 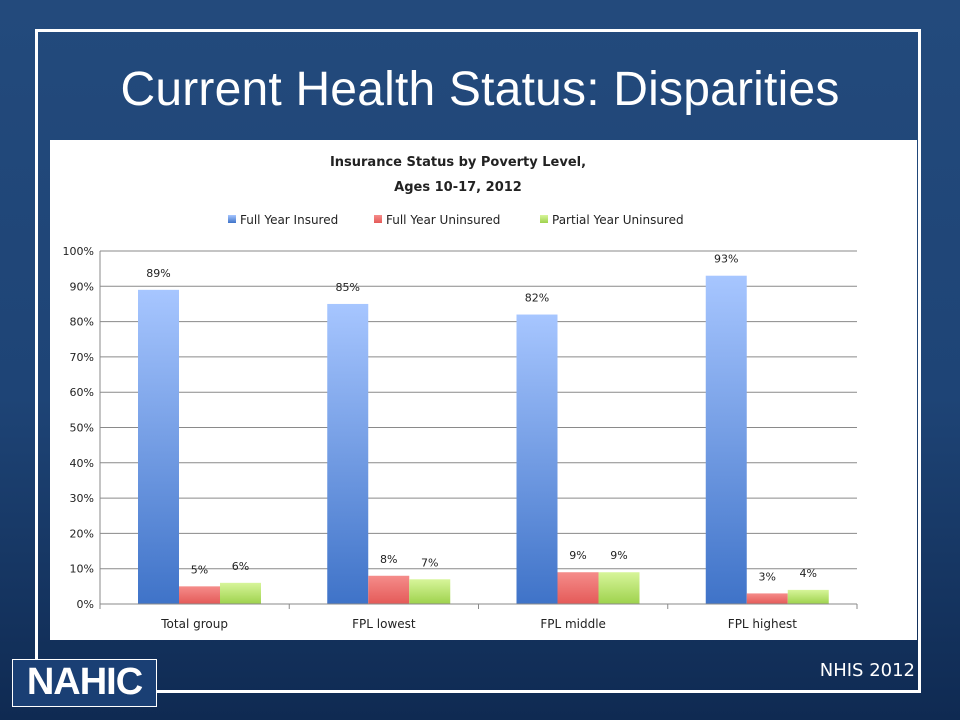 What do you see at coordinates (458, 162) in the screenshot?
I see `chart-title-line-1: Insurance Status by Poverty Level,` at bounding box center [458, 162].